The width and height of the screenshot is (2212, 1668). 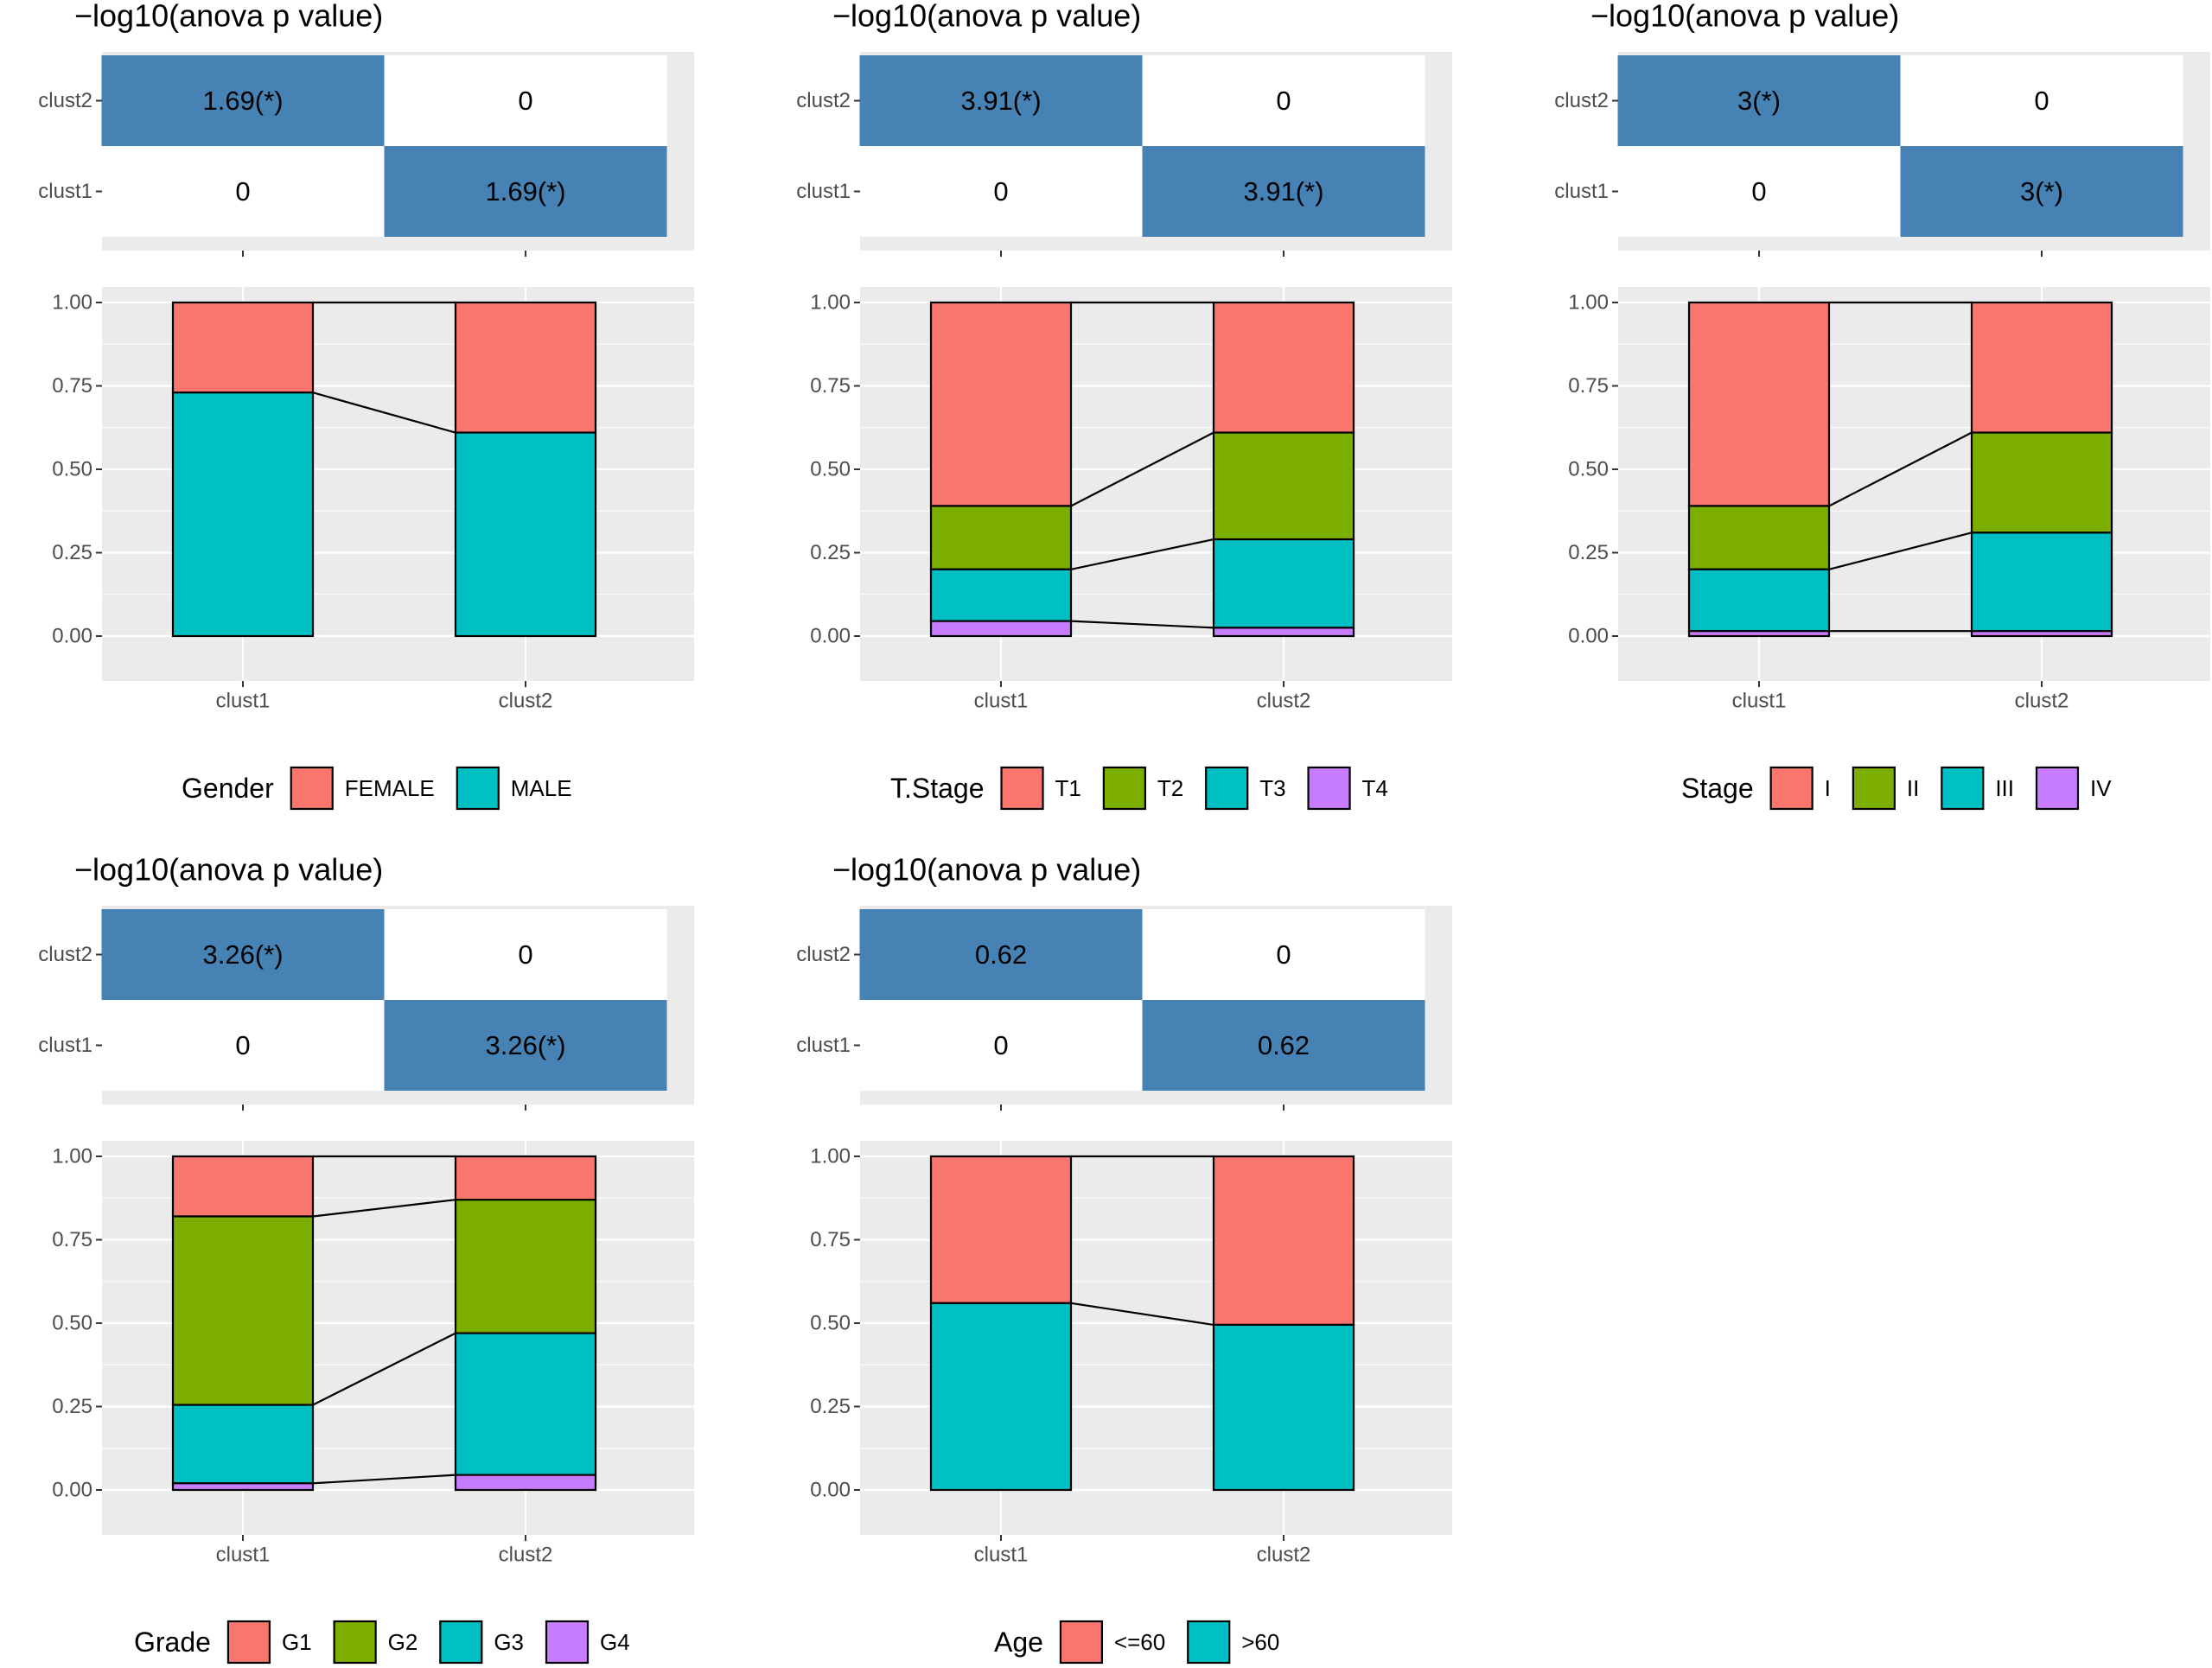 What do you see at coordinates (541, 788) in the screenshot?
I see `legend-label: MALE` at bounding box center [541, 788].